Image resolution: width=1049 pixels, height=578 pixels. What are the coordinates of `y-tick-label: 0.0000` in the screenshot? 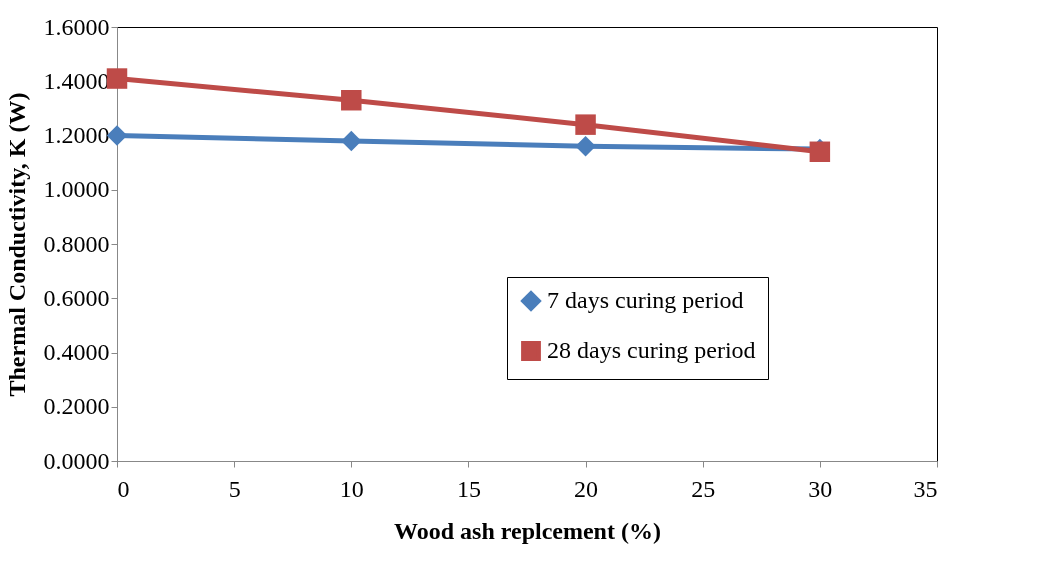 It's located at (76, 460).